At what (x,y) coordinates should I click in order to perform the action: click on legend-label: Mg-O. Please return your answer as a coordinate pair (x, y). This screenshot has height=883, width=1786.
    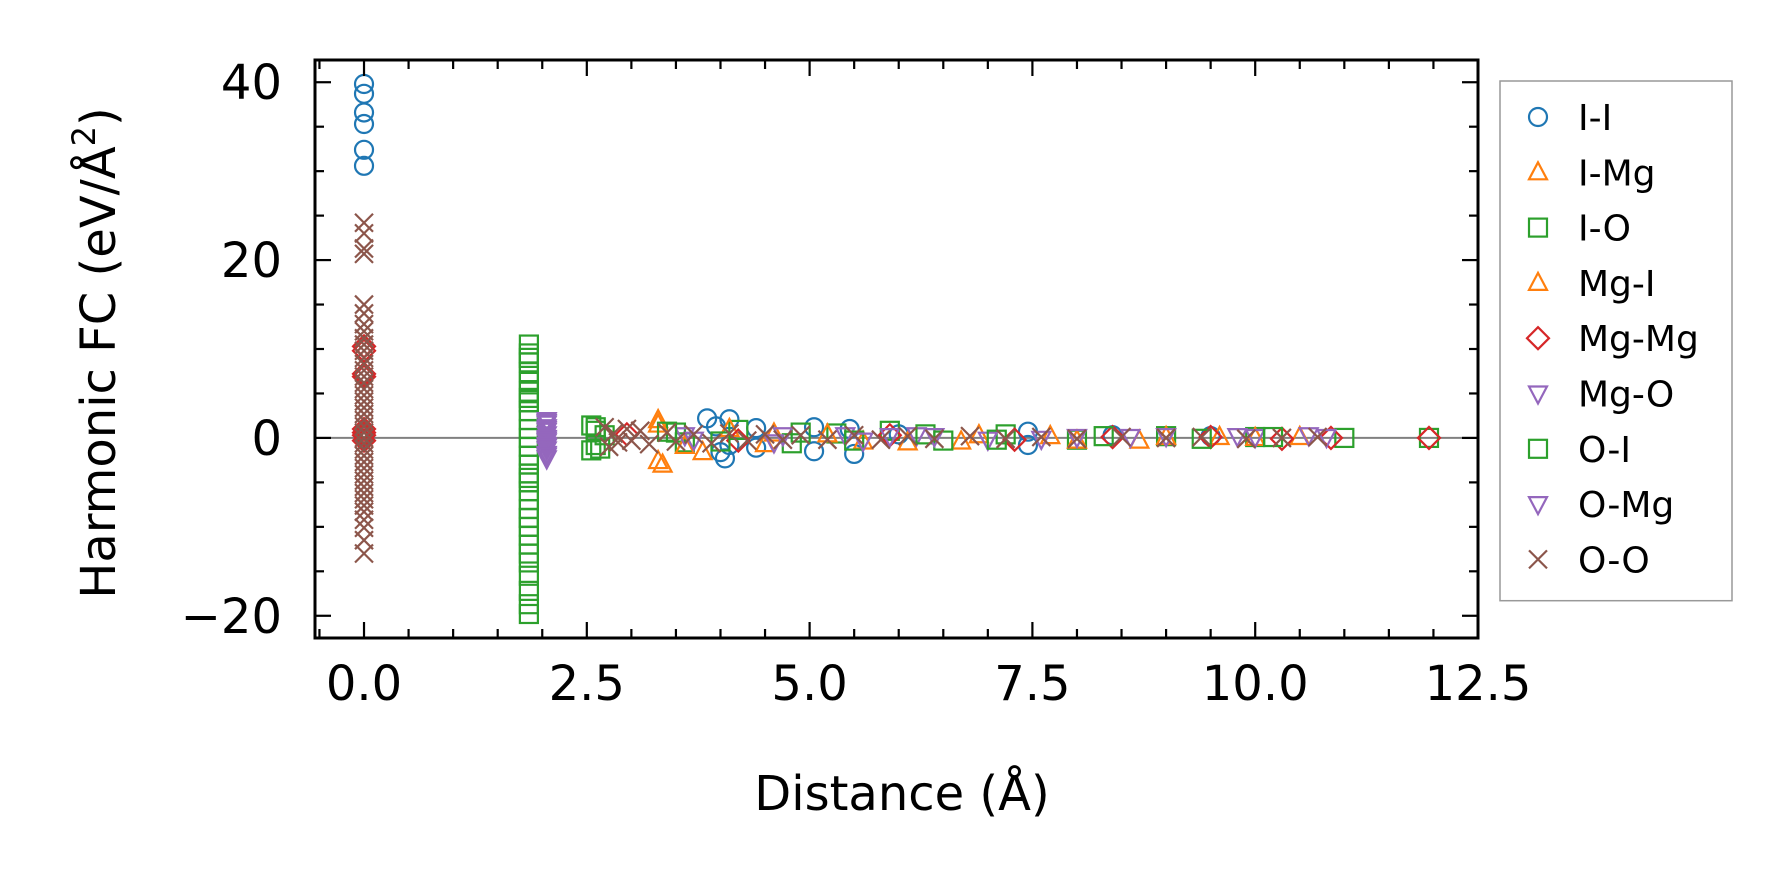
    Looking at the image, I should click on (1626, 395).